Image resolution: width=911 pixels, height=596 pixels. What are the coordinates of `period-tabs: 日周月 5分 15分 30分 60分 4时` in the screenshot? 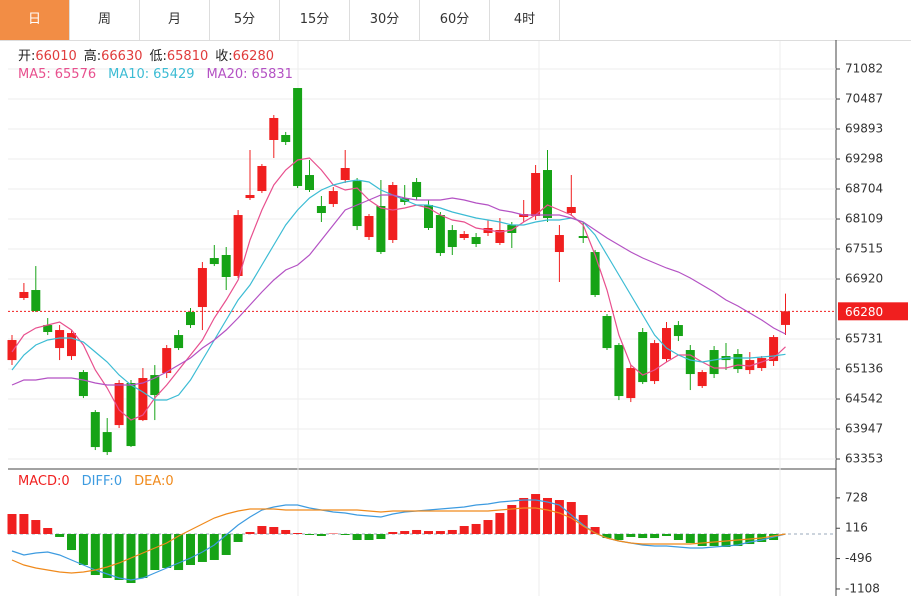 It's located at (455, 20).